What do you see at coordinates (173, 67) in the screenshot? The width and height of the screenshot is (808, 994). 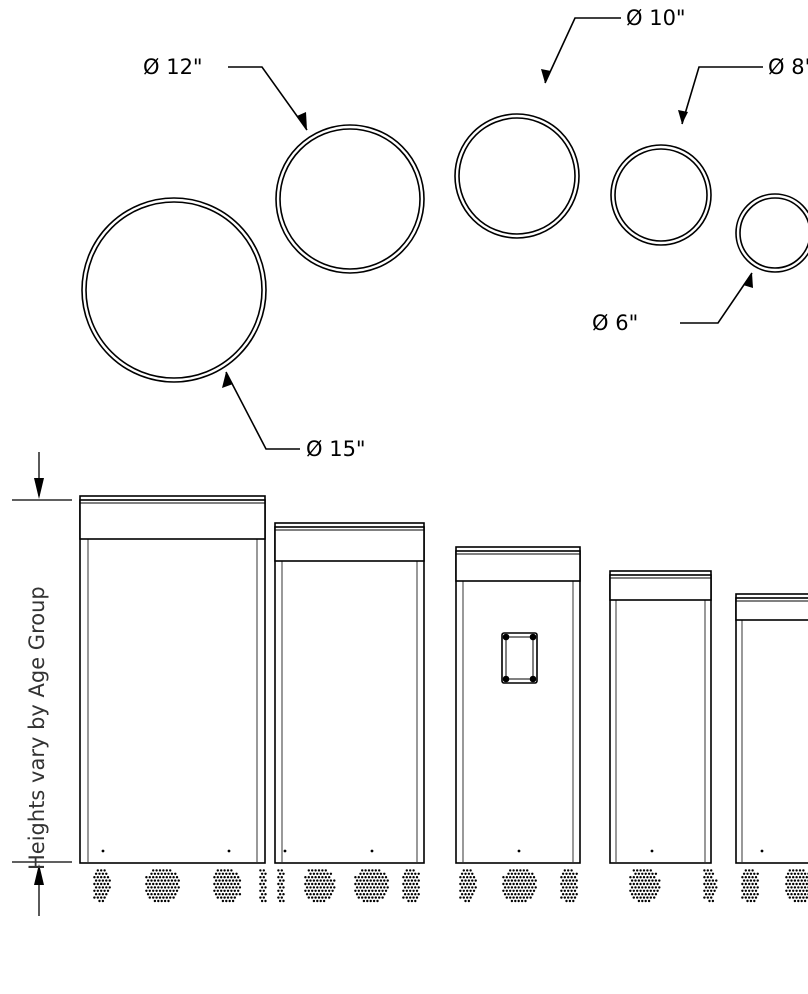 I see `diameter-label-12: Ø 12"` at bounding box center [173, 67].